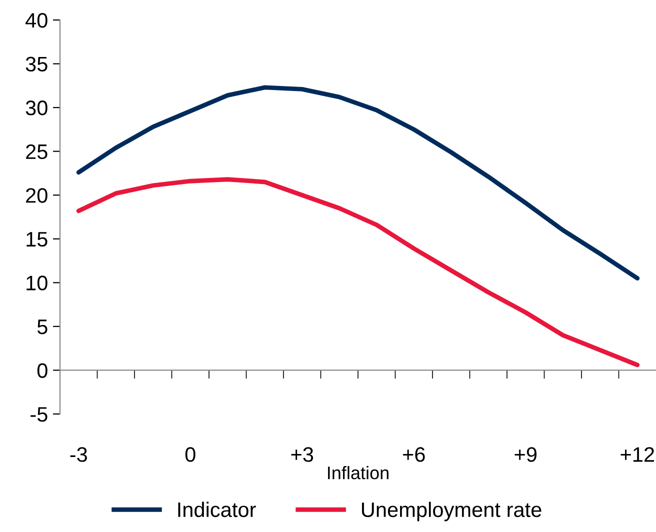 Image resolution: width=656 pixels, height=532 pixels. What do you see at coordinates (302, 454) in the screenshot?
I see `x-tick-label: +3` at bounding box center [302, 454].